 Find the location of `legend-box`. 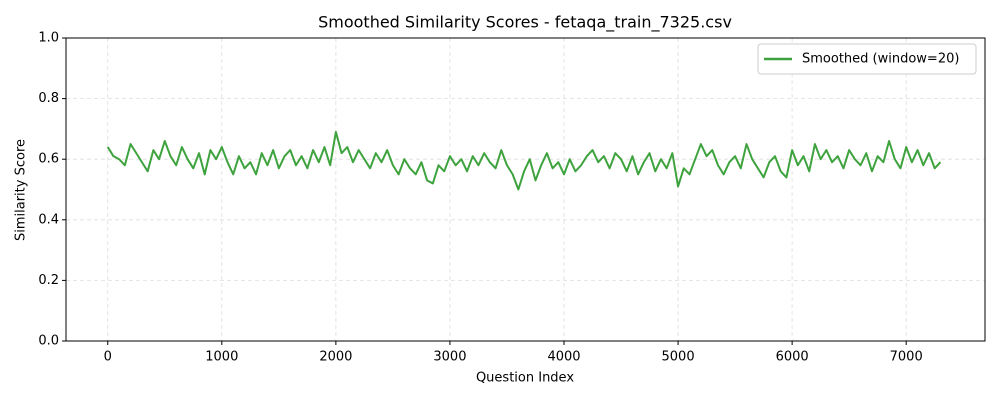

legend-box is located at coordinates (867, 59).